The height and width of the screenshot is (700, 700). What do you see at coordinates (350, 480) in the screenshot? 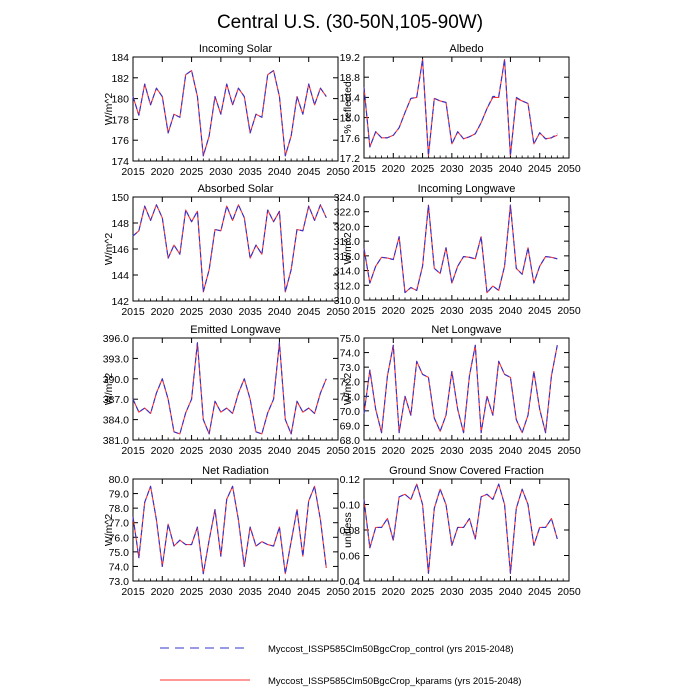
I see `y-tick-label: 0.12` at bounding box center [350, 480].